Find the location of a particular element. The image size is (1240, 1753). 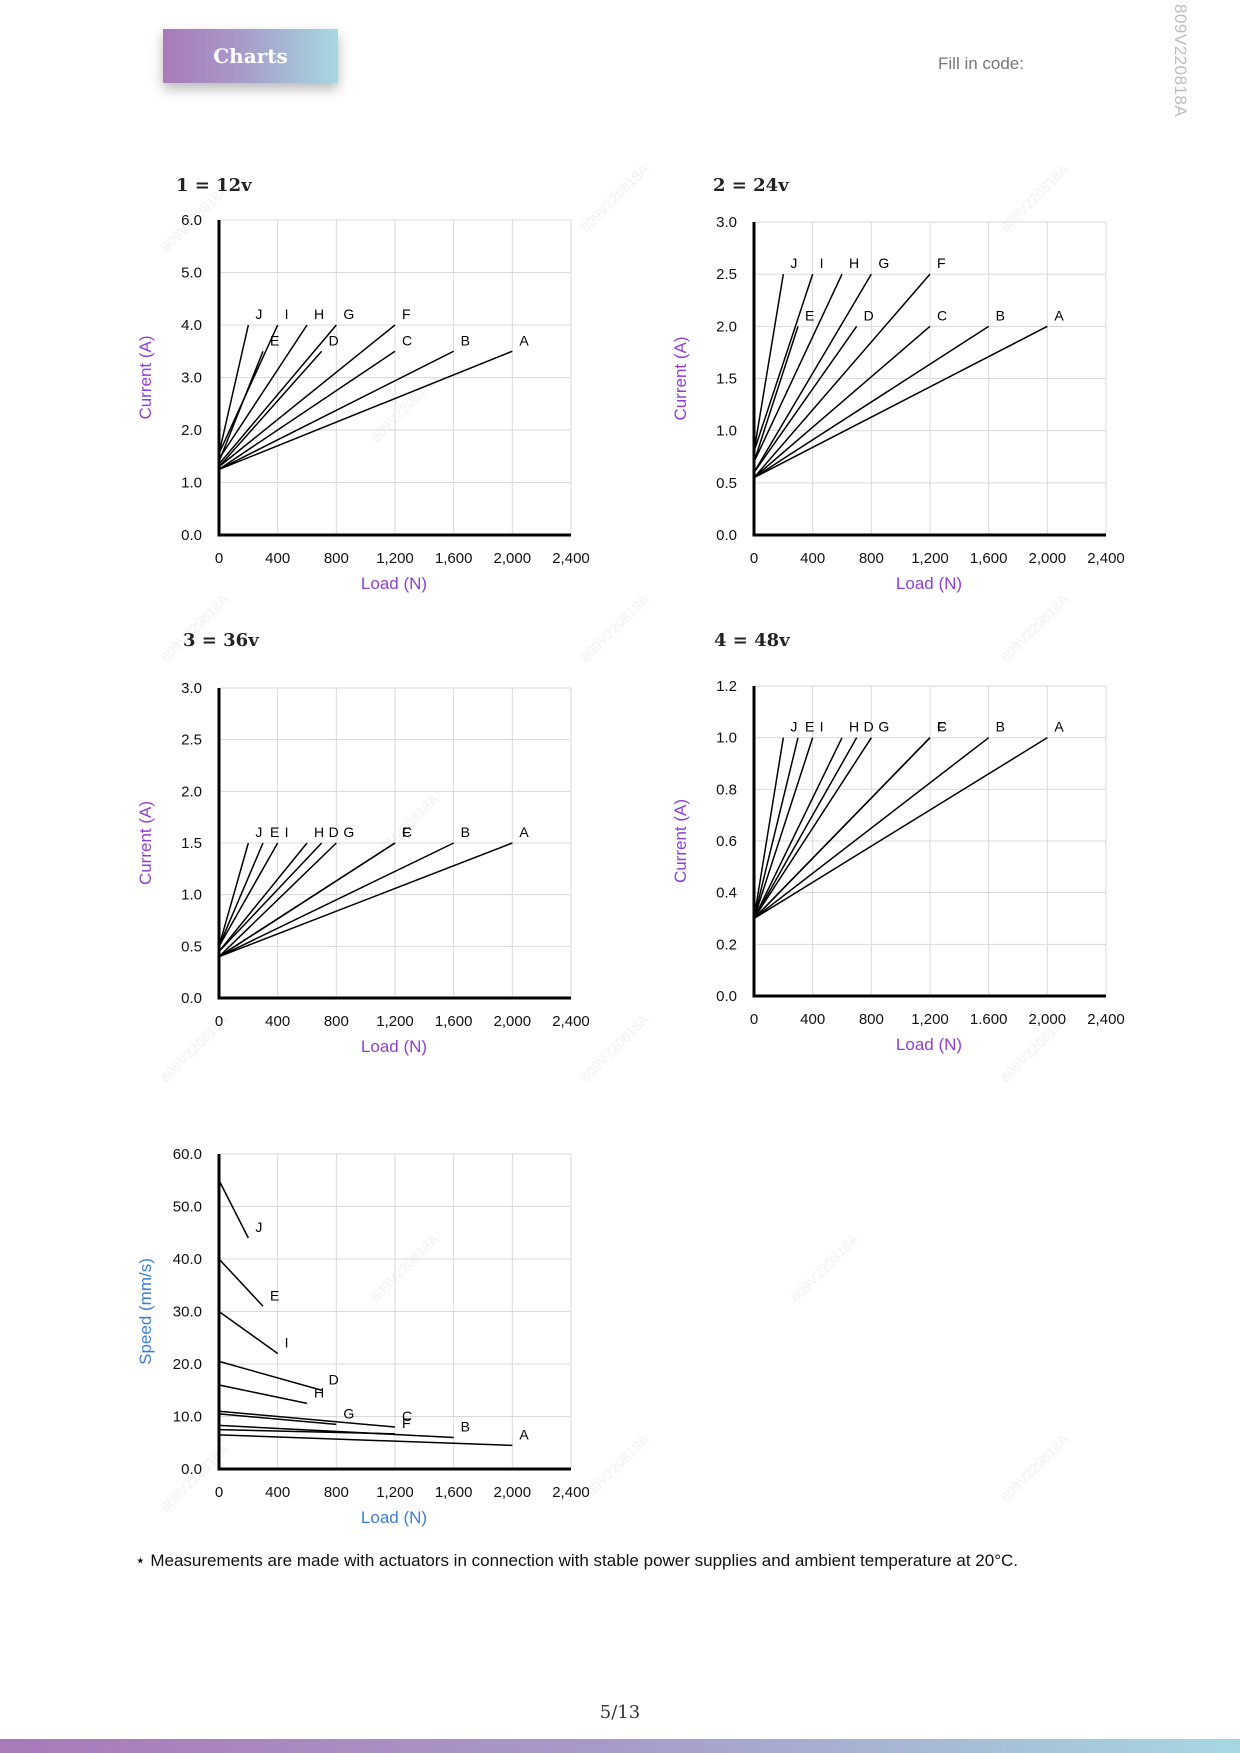

y-tick-label: 60.0 is located at coordinates (187, 1154).